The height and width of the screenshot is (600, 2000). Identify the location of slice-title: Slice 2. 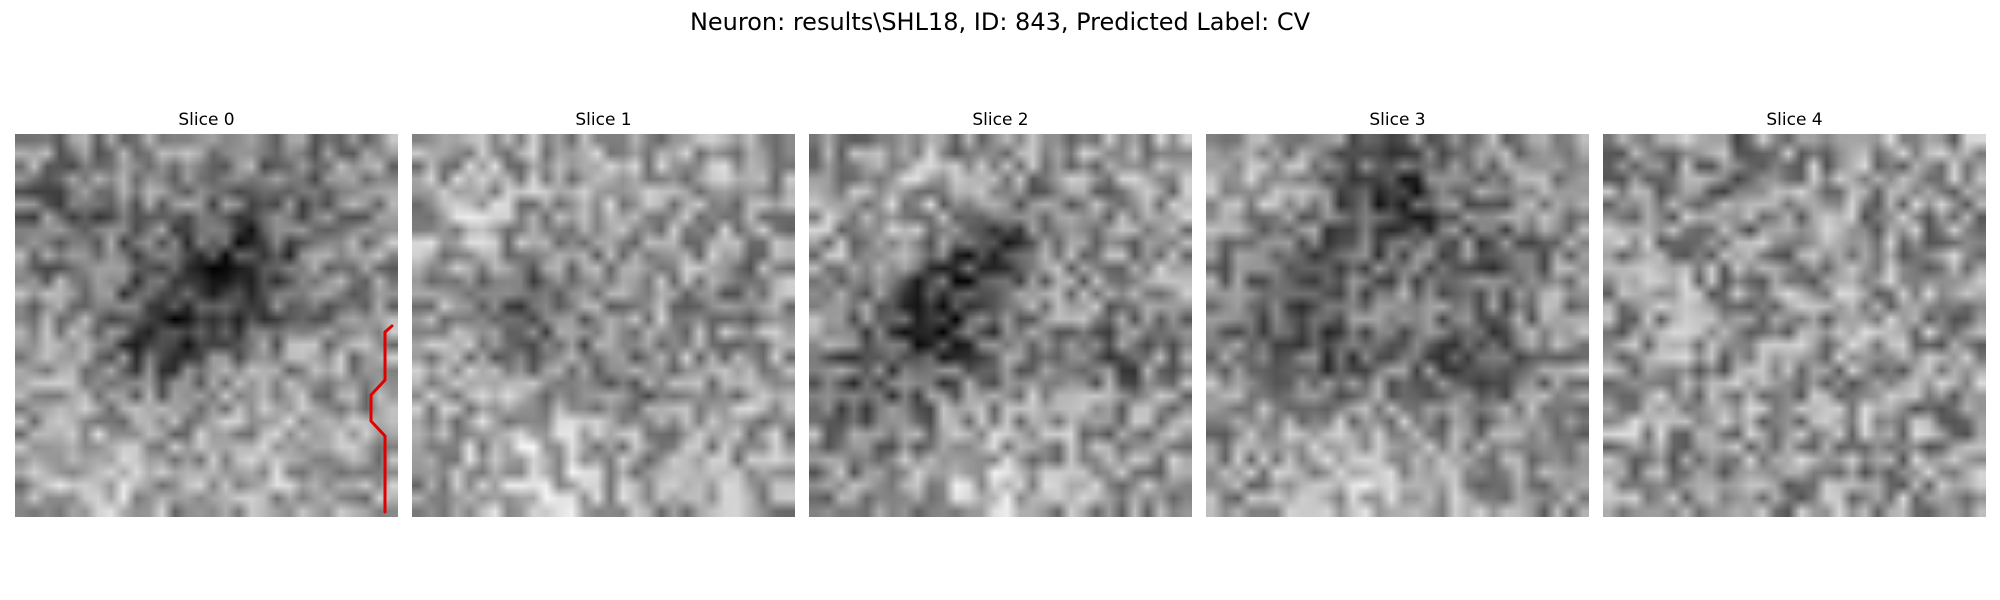
(1000, 120).